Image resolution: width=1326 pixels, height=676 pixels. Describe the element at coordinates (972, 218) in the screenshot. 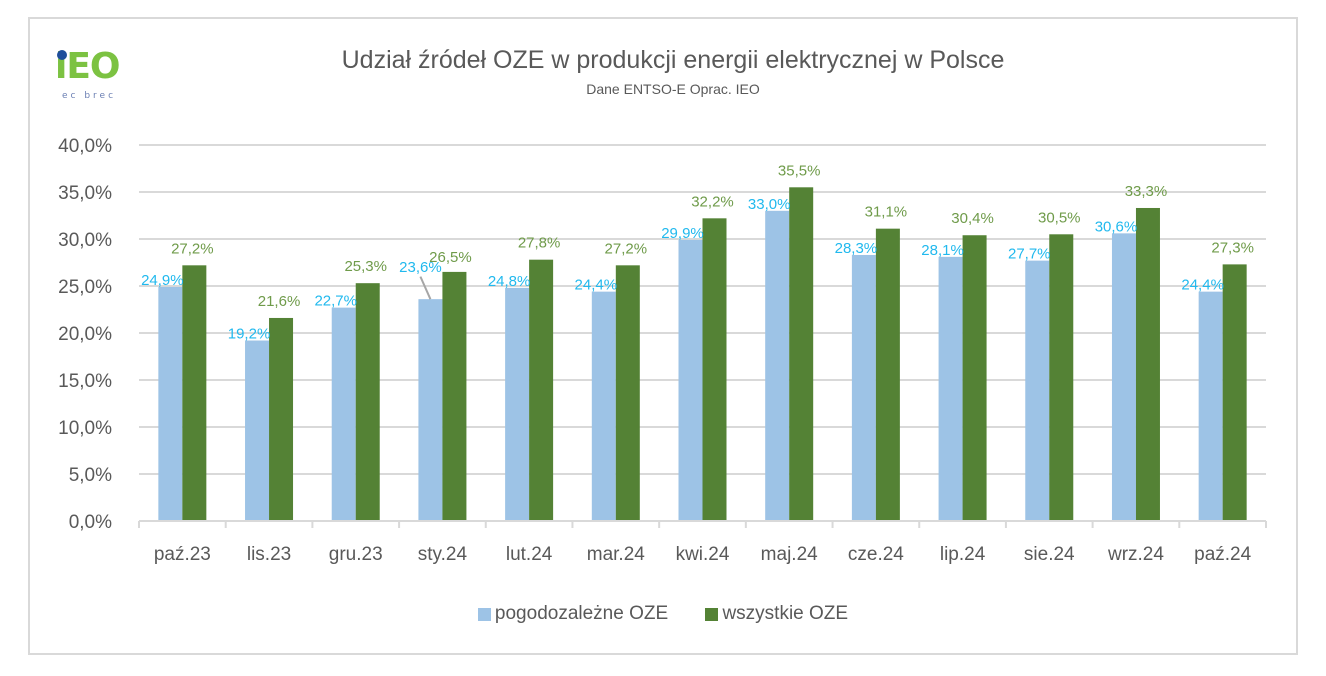

I see `data-label-wszystkie: 30,4%` at that location.